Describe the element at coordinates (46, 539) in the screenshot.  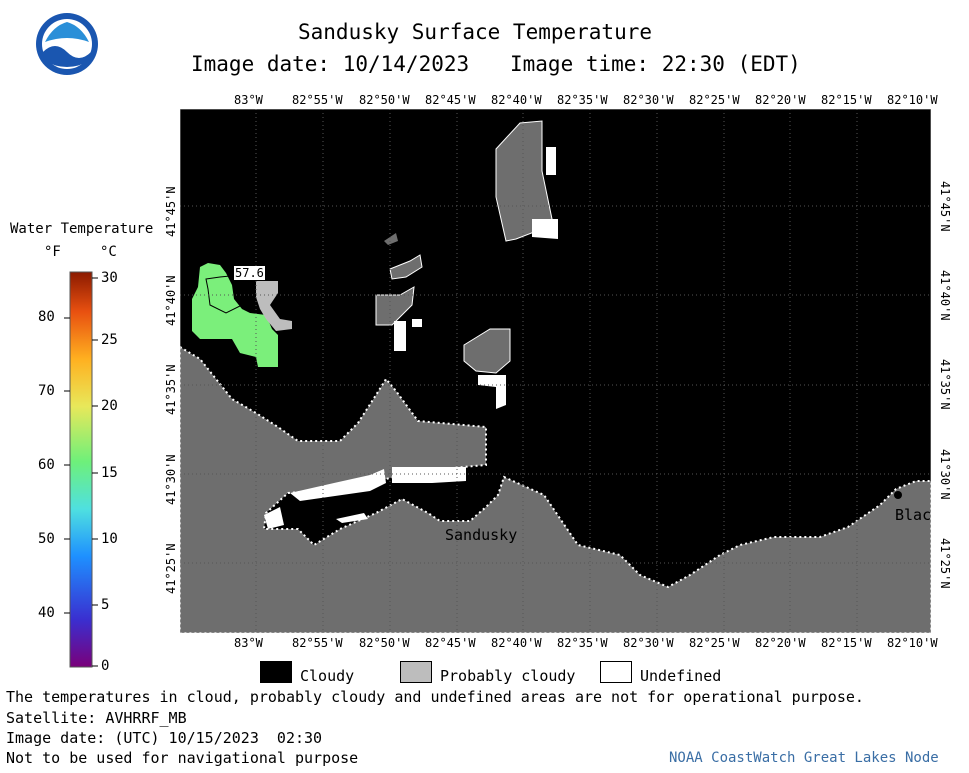
I see `colorbar-f-tick: 50` at that location.